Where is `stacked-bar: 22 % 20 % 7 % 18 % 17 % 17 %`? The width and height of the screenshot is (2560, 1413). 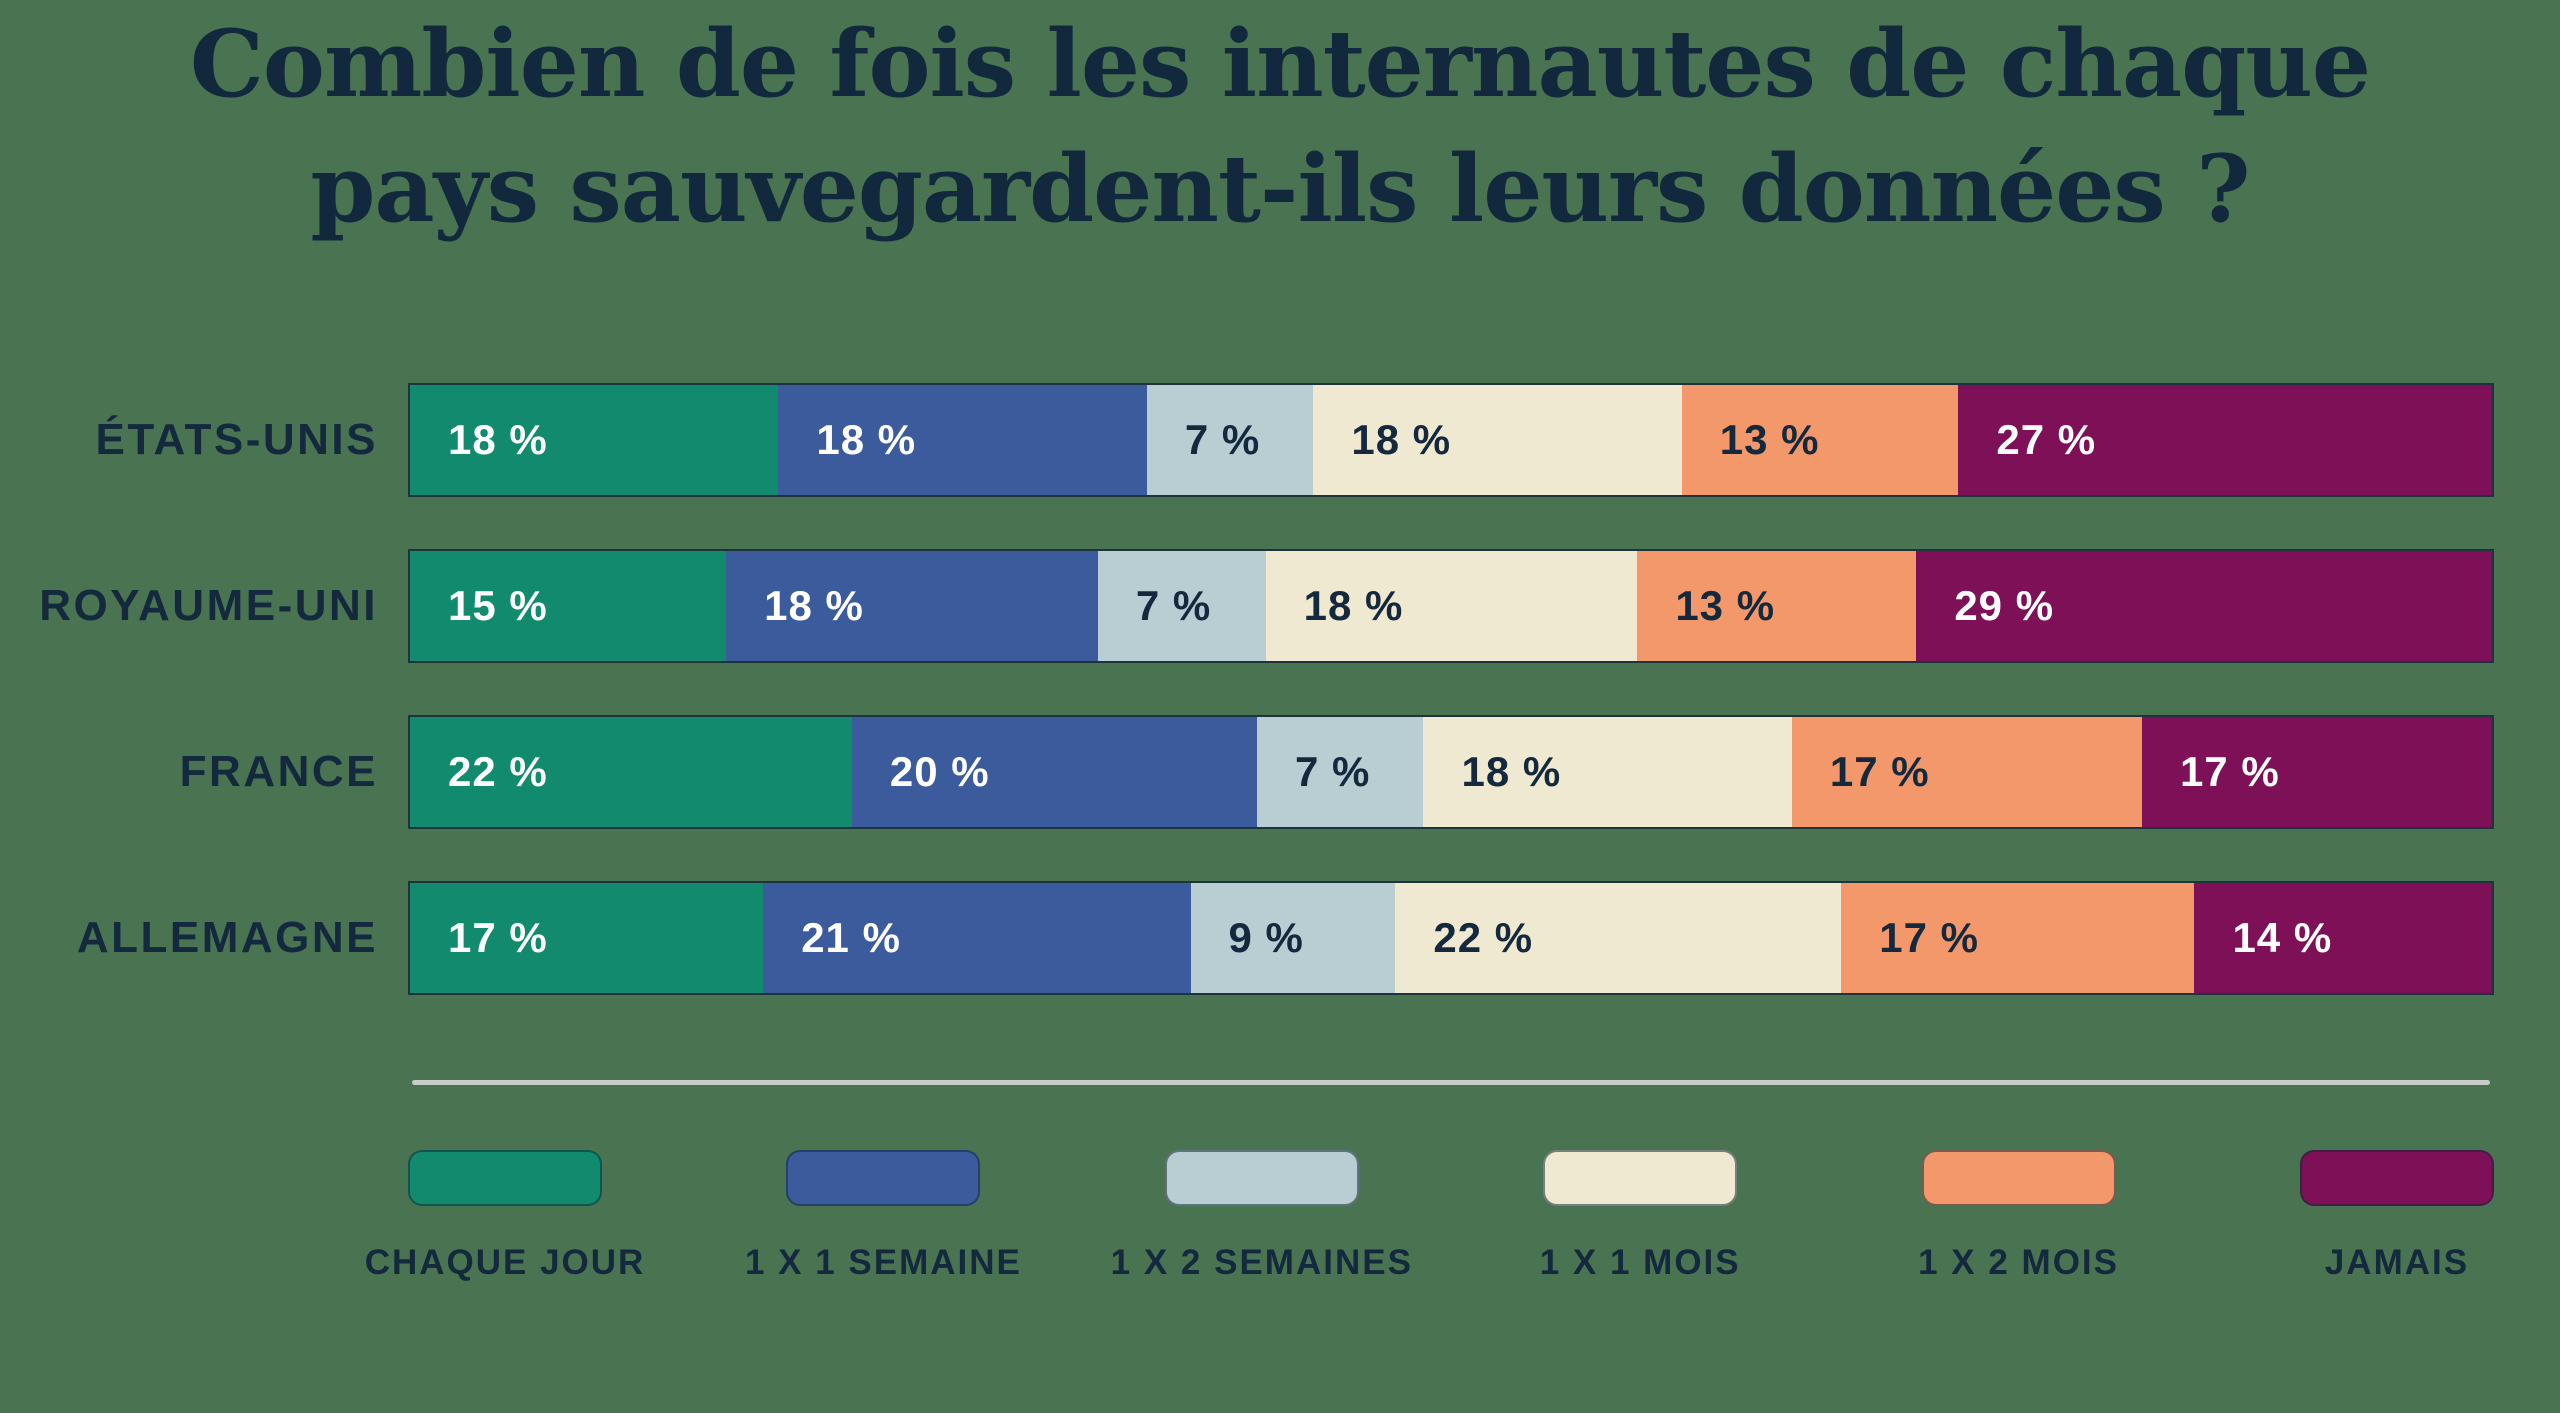 stacked-bar: 22 % 20 % 7 % 18 % 17 % 17 % is located at coordinates (1451, 772).